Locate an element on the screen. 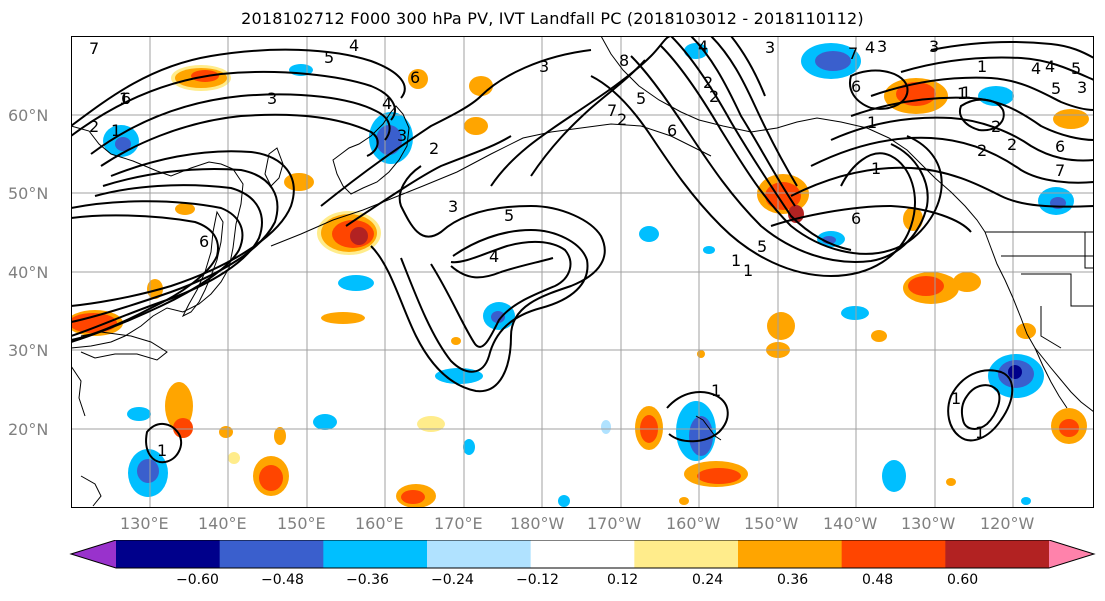  colorbar-extend-high is located at coordinates (1071, 554).